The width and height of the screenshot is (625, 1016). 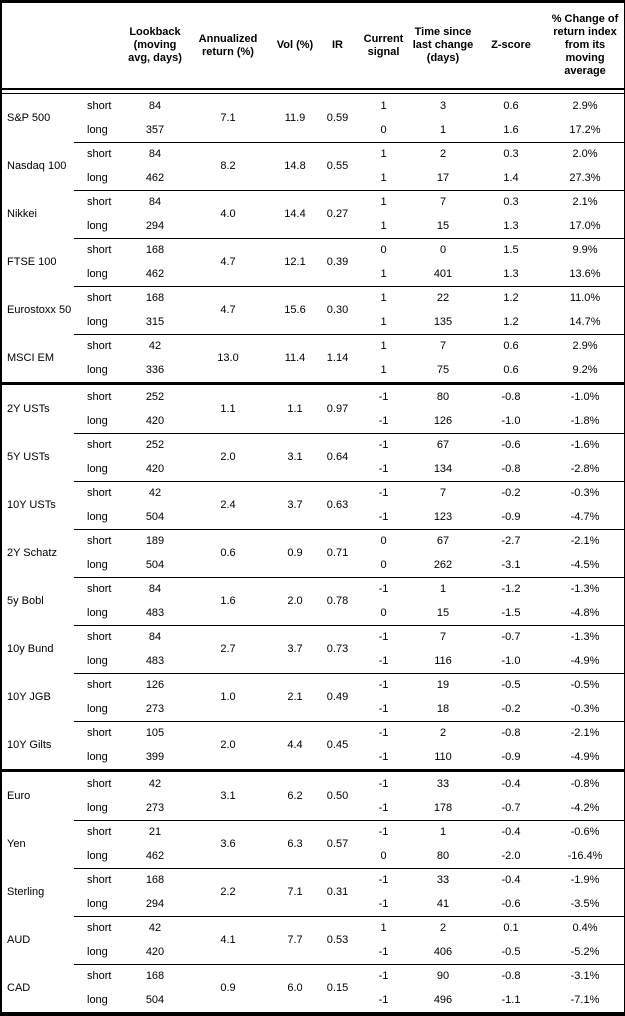 I want to click on zscore-short-value: 1.5, so click(x=511, y=250).